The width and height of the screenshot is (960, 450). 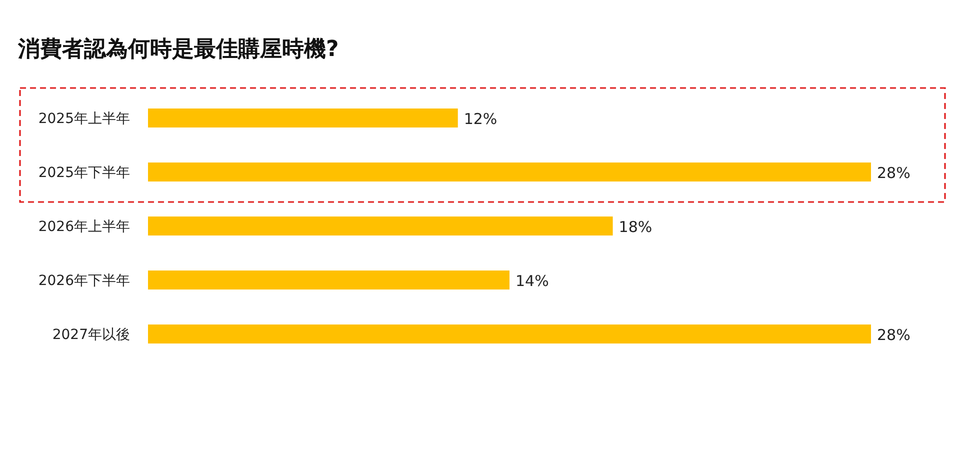 I want to click on data-label: 12%, so click(x=481, y=119).